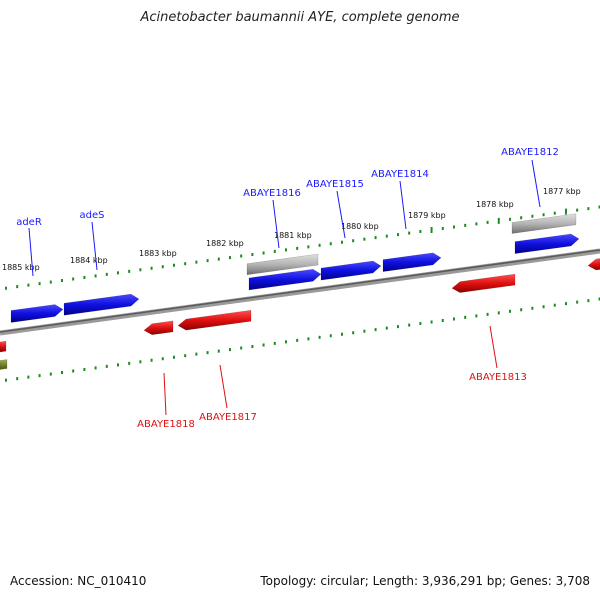  I want to click on lower-scale-track, so click(302, 339).